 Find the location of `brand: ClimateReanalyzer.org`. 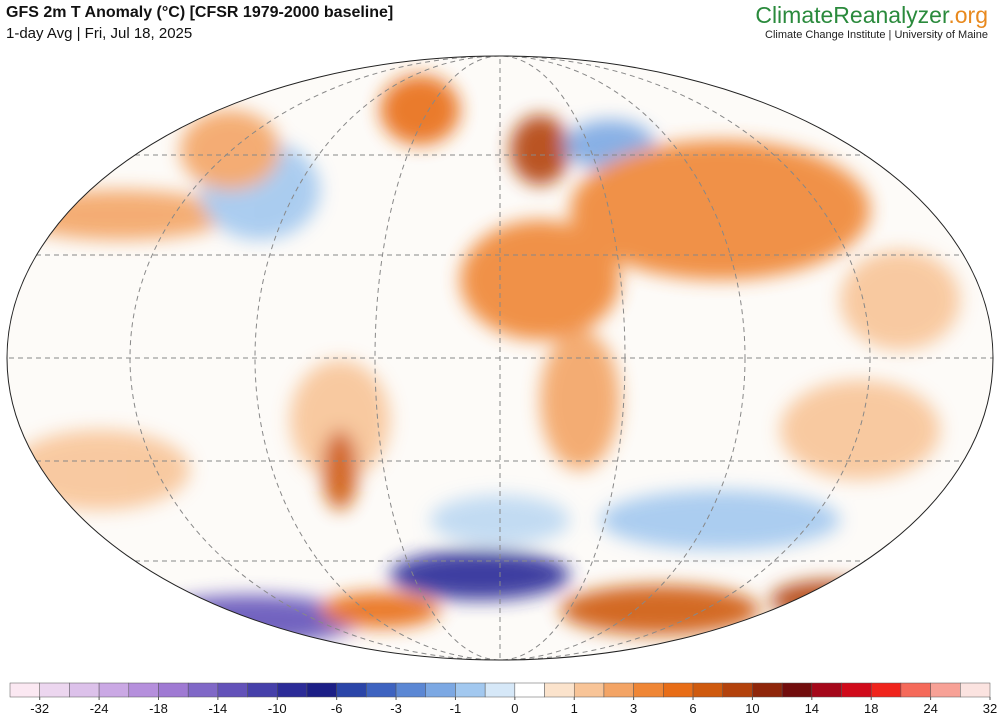

brand: ClimateReanalyzer.org is located at coordinates (871, 15).